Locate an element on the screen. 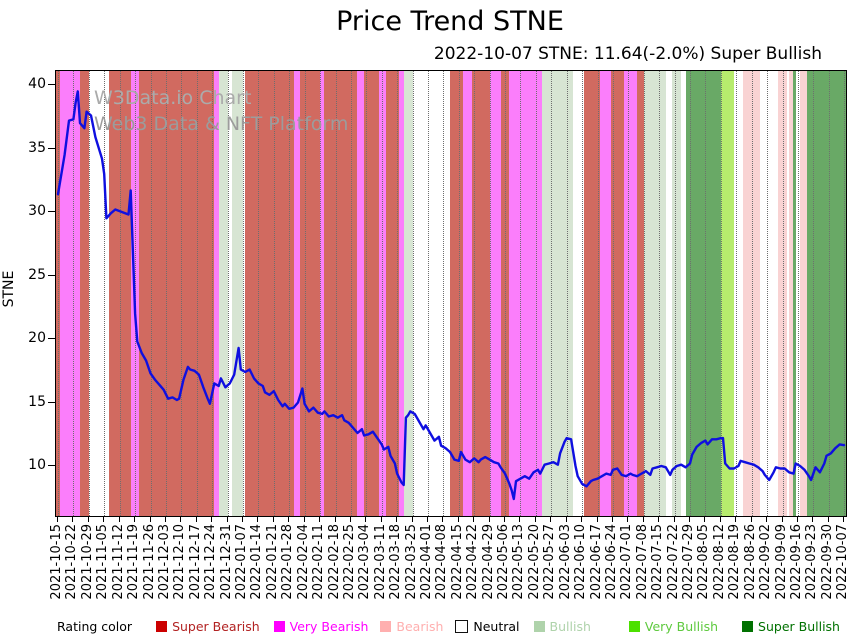 The height and width of the screenshot is (641, 848). legend-item-very_bullish: Very Bullish is located at coordinates (673, 626).